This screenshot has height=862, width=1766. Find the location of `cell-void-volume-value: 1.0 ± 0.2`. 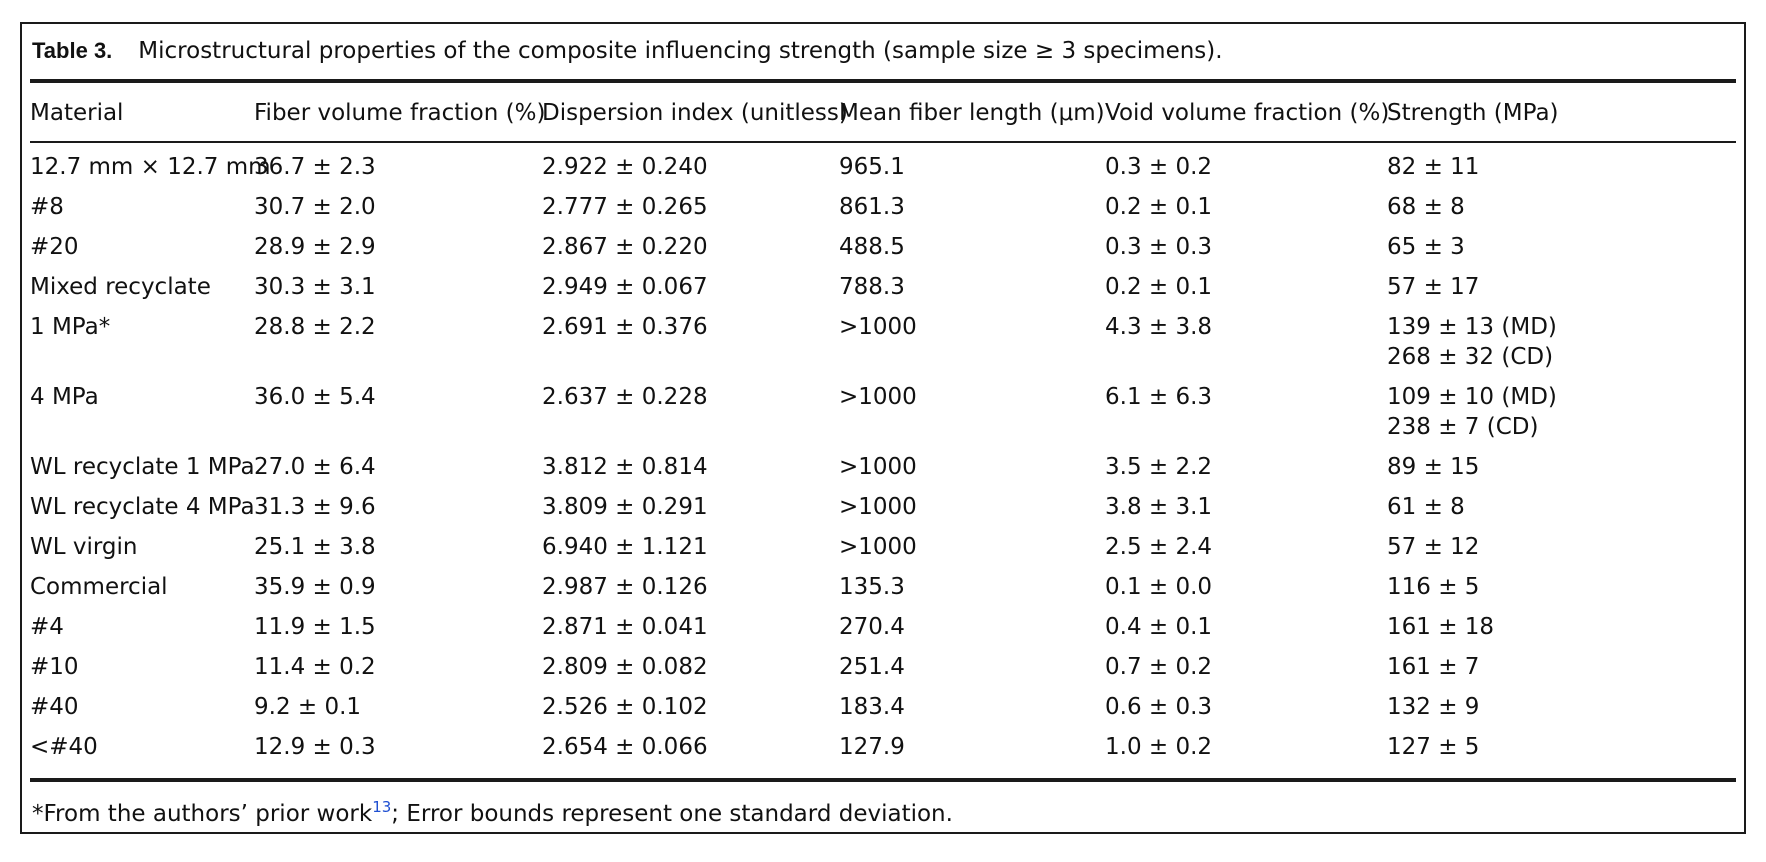

cell-void-volume-value: 1.0 ± 0.2 is located at coordinates (1159, 747).